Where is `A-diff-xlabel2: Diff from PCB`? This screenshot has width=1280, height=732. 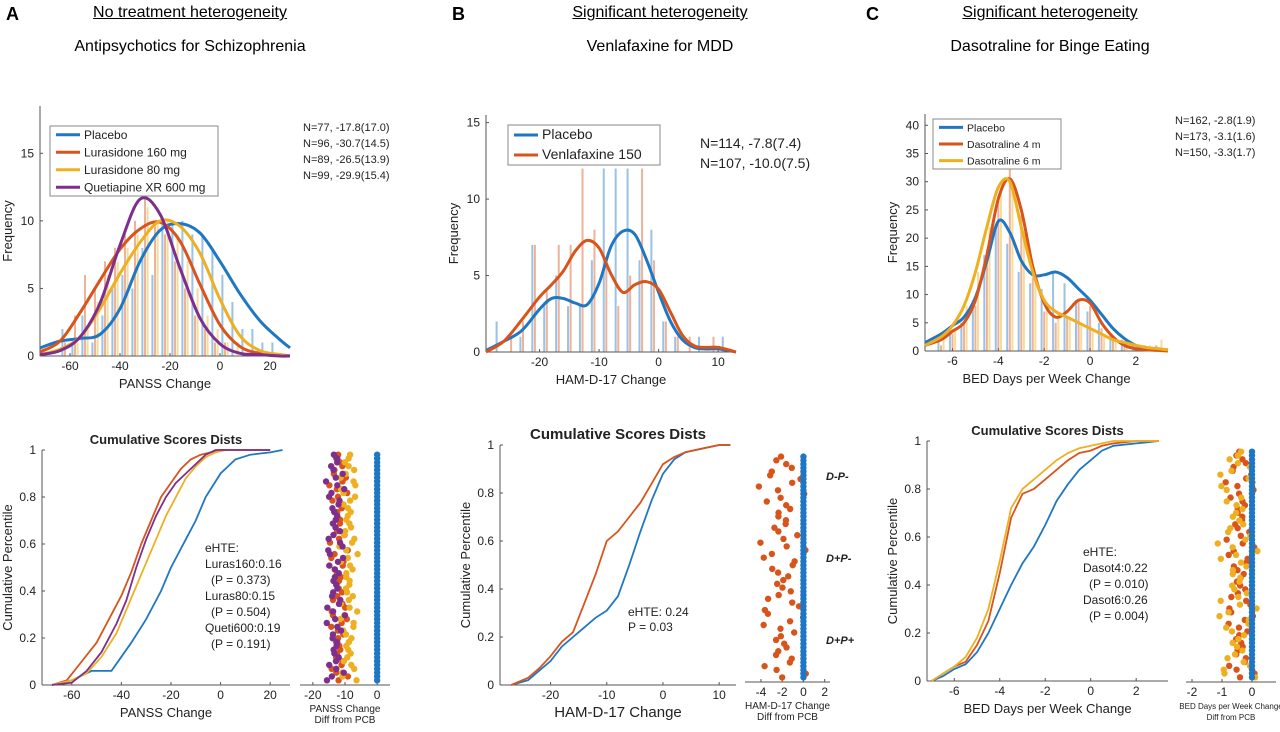
A-diff-xlabel2: Diff from PCB is located at coordinates (345, 720).